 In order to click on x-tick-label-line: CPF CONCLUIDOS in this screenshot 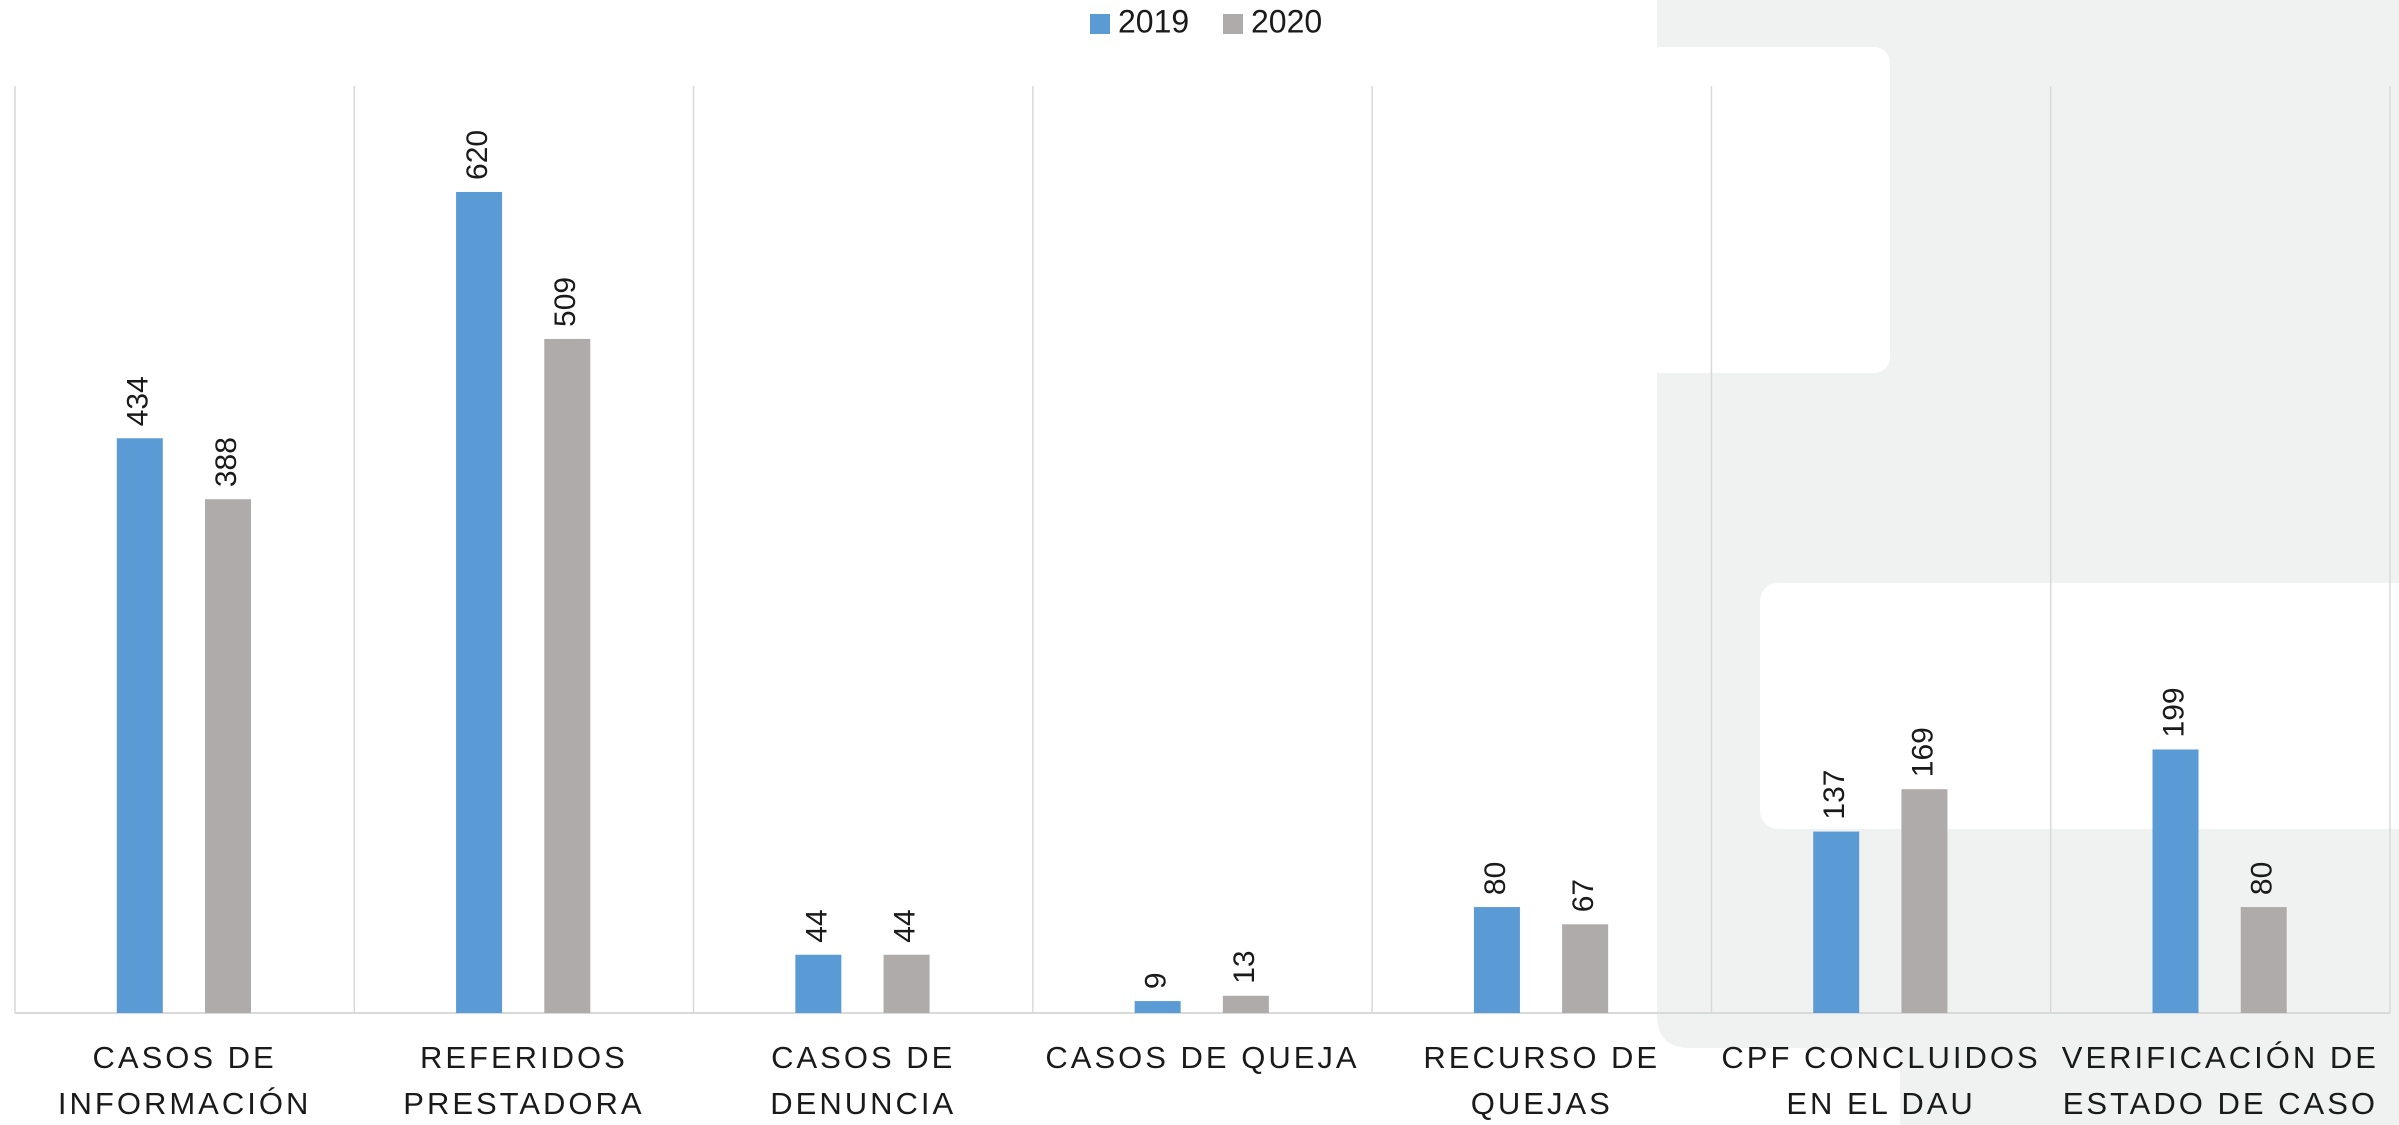, I will do `click(1880, 1057)`.